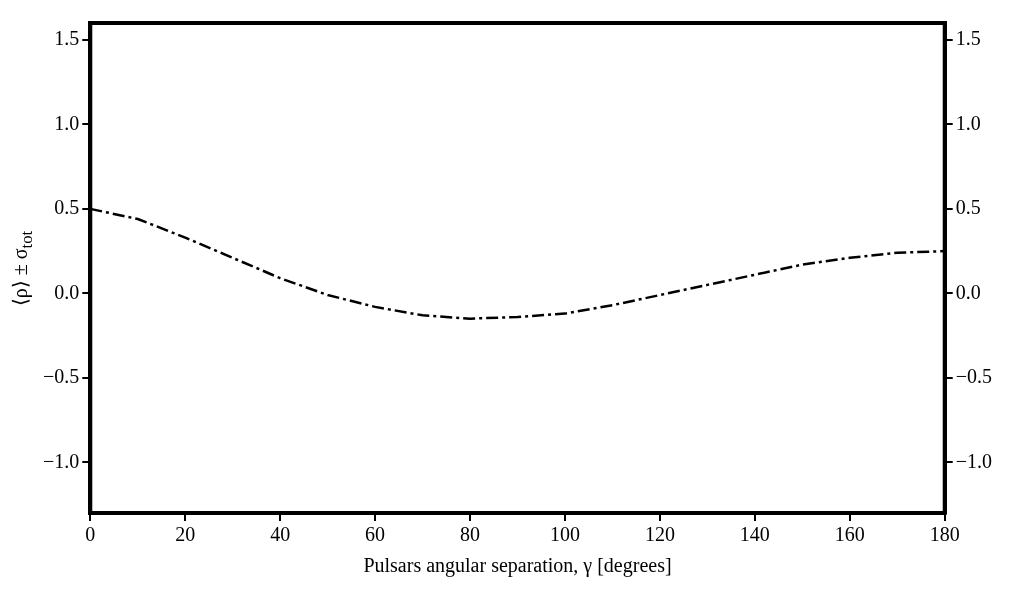  Describe the element at coordinates (517, 566) in the screenshot. I see `x-axis-title: Pulsars angular separation, γ [degrees]` at that location.